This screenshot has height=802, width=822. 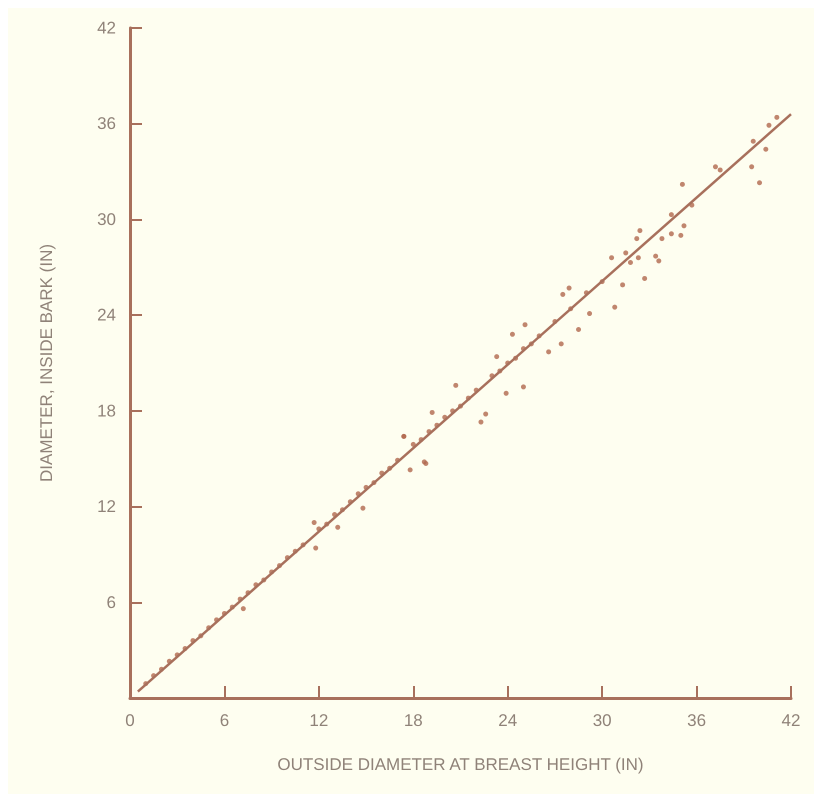 What do you see at coordinates (696, 720) in the screenshot?
I see `x-tick-label: 36` at bounding box center [696, 720].